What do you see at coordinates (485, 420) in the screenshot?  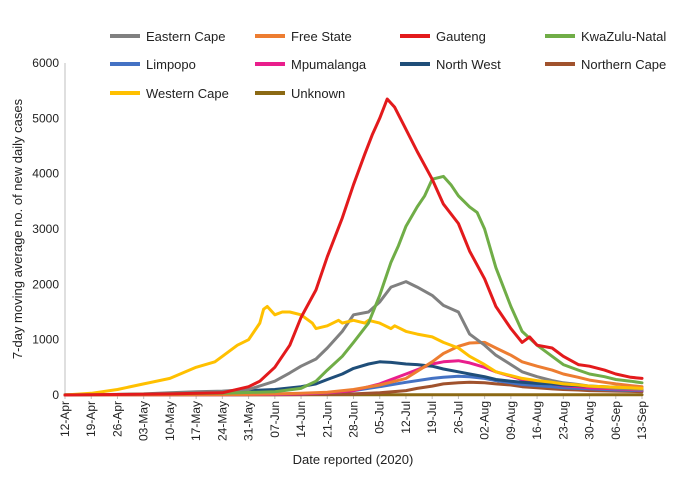 I see `x-tick-label: 02-Aug` at bounding box center [485, 420].